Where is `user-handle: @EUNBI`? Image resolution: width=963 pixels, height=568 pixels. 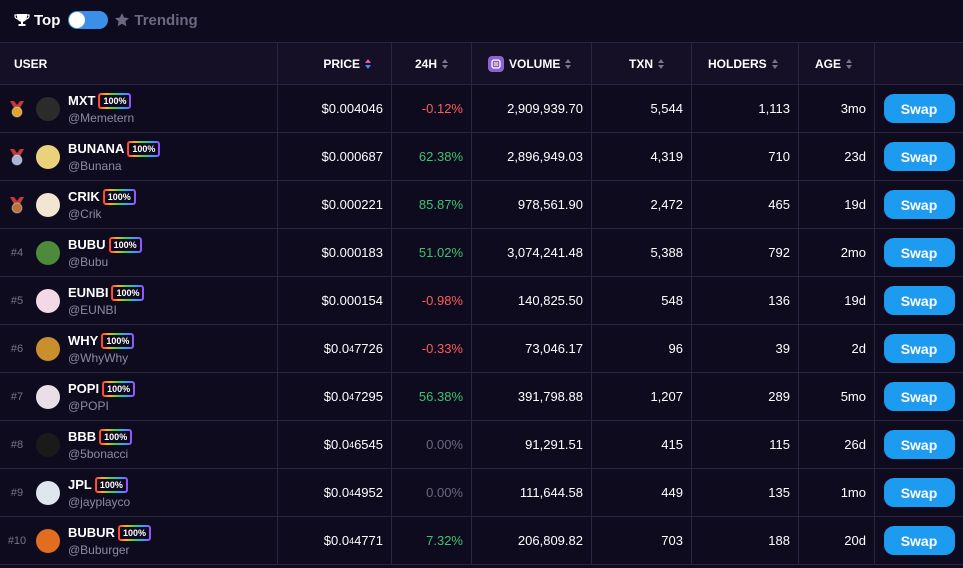
user-handle: @EUNBI is located at coordinates (92, 309).